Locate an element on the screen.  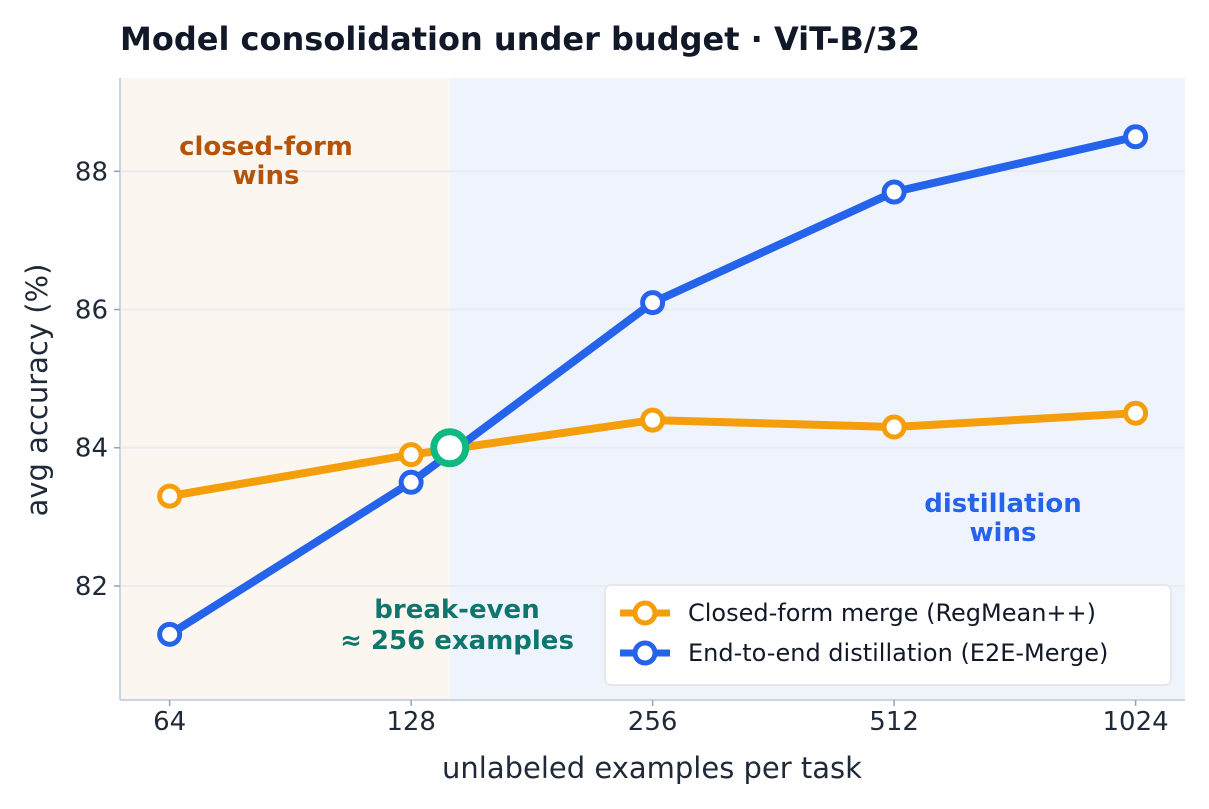
break-even-marker is located at coordinates (450, 448).